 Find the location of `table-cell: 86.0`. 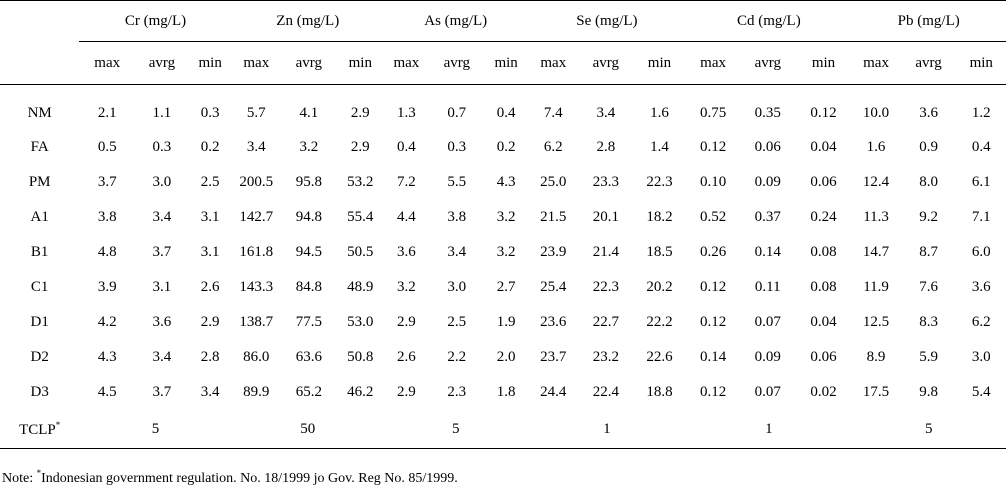

table-cell: 86.0 is located at coordinates (256, 357).